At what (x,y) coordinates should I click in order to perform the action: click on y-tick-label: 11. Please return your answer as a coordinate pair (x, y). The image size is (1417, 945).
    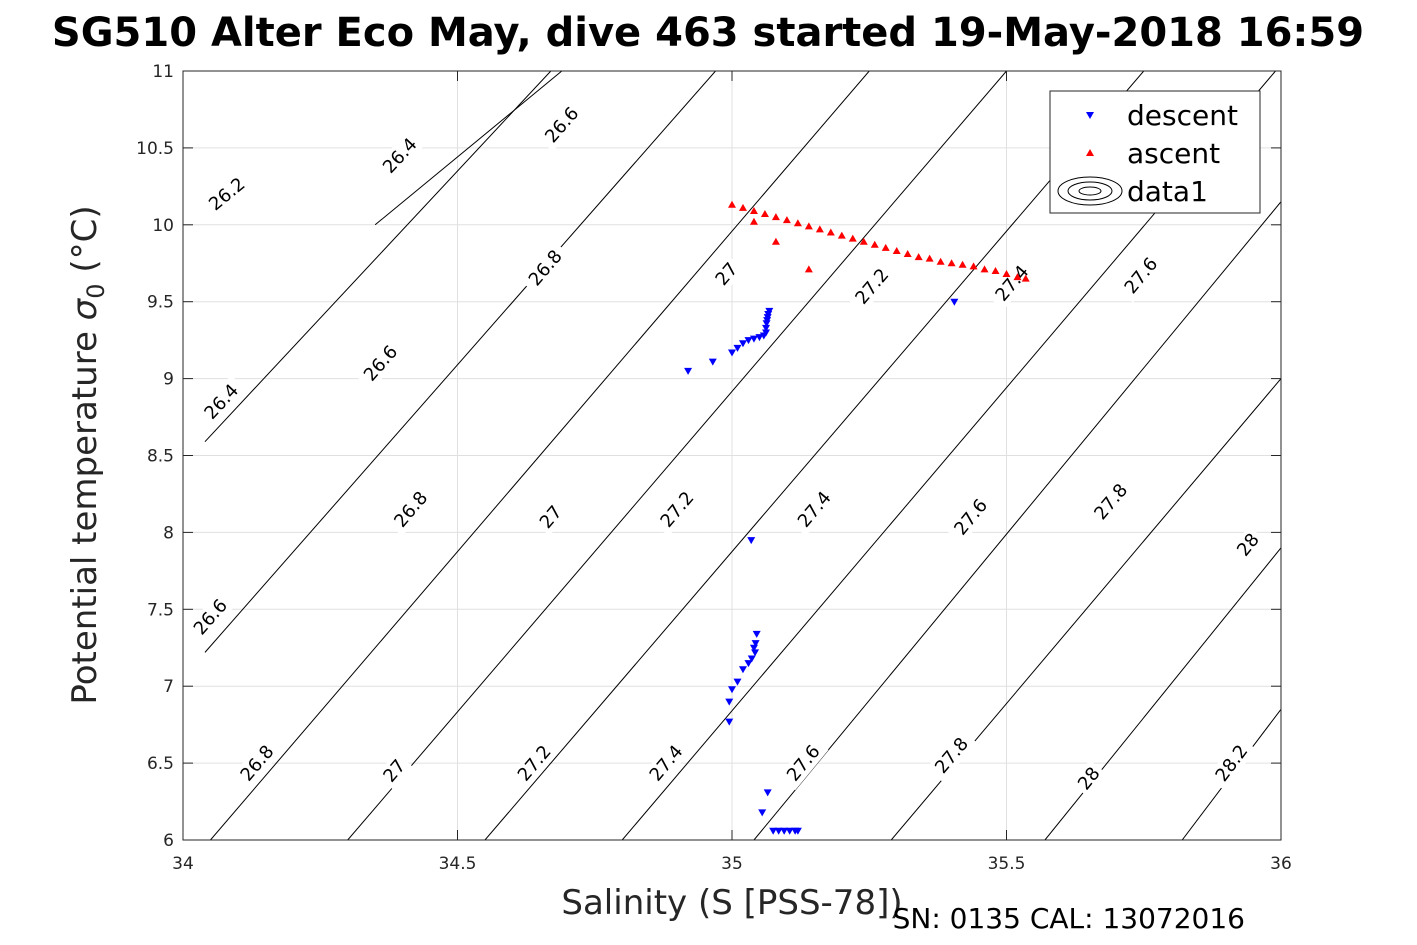
    Looking at the image, I should click on (163, 72).